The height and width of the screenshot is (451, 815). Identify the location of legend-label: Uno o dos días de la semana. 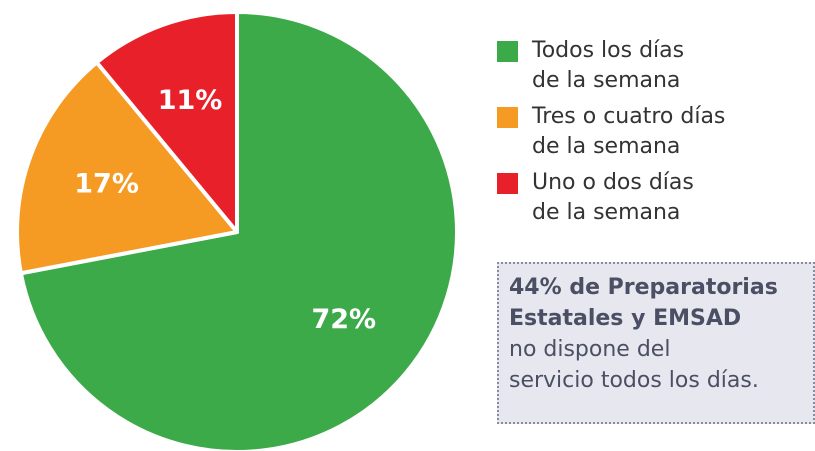
(613, 197).